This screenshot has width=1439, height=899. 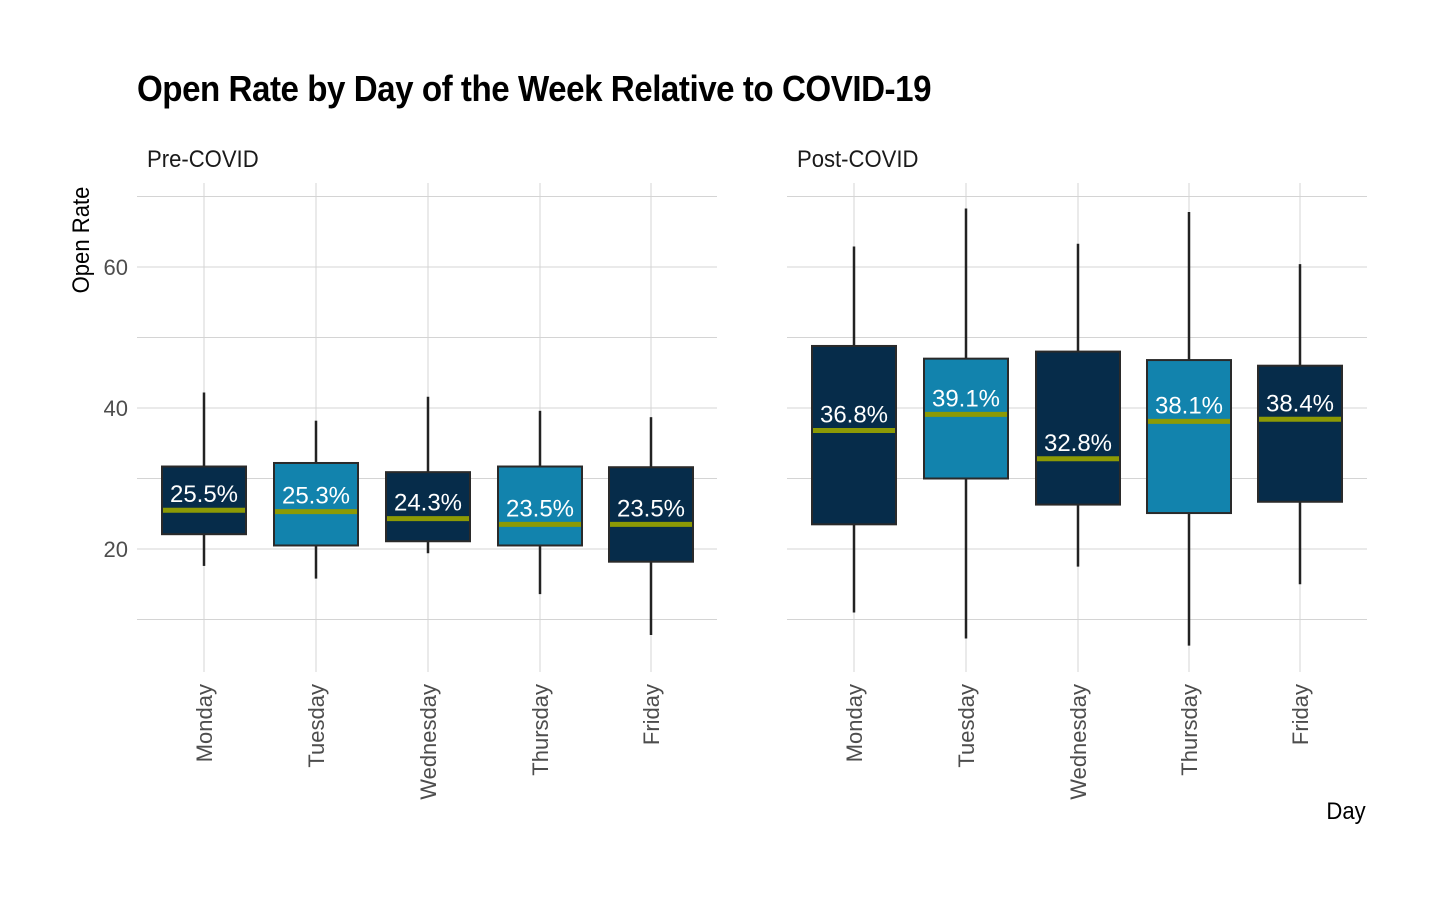 What do you see at coordinates (966, 398) in the screenshot?
I see `median-label: 39.1%` at bounding box center [966, 398].